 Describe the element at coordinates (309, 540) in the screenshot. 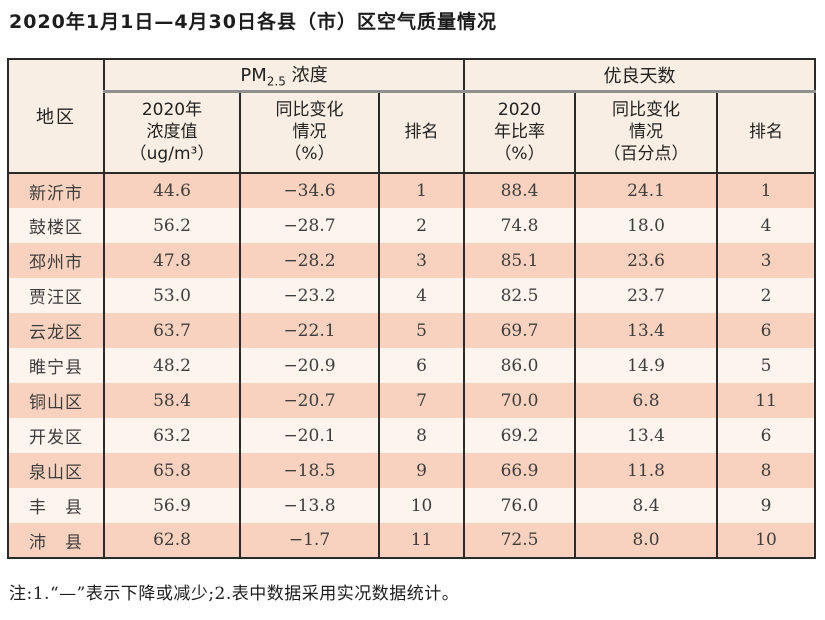

I see `value-cell: −1.7` at that location.